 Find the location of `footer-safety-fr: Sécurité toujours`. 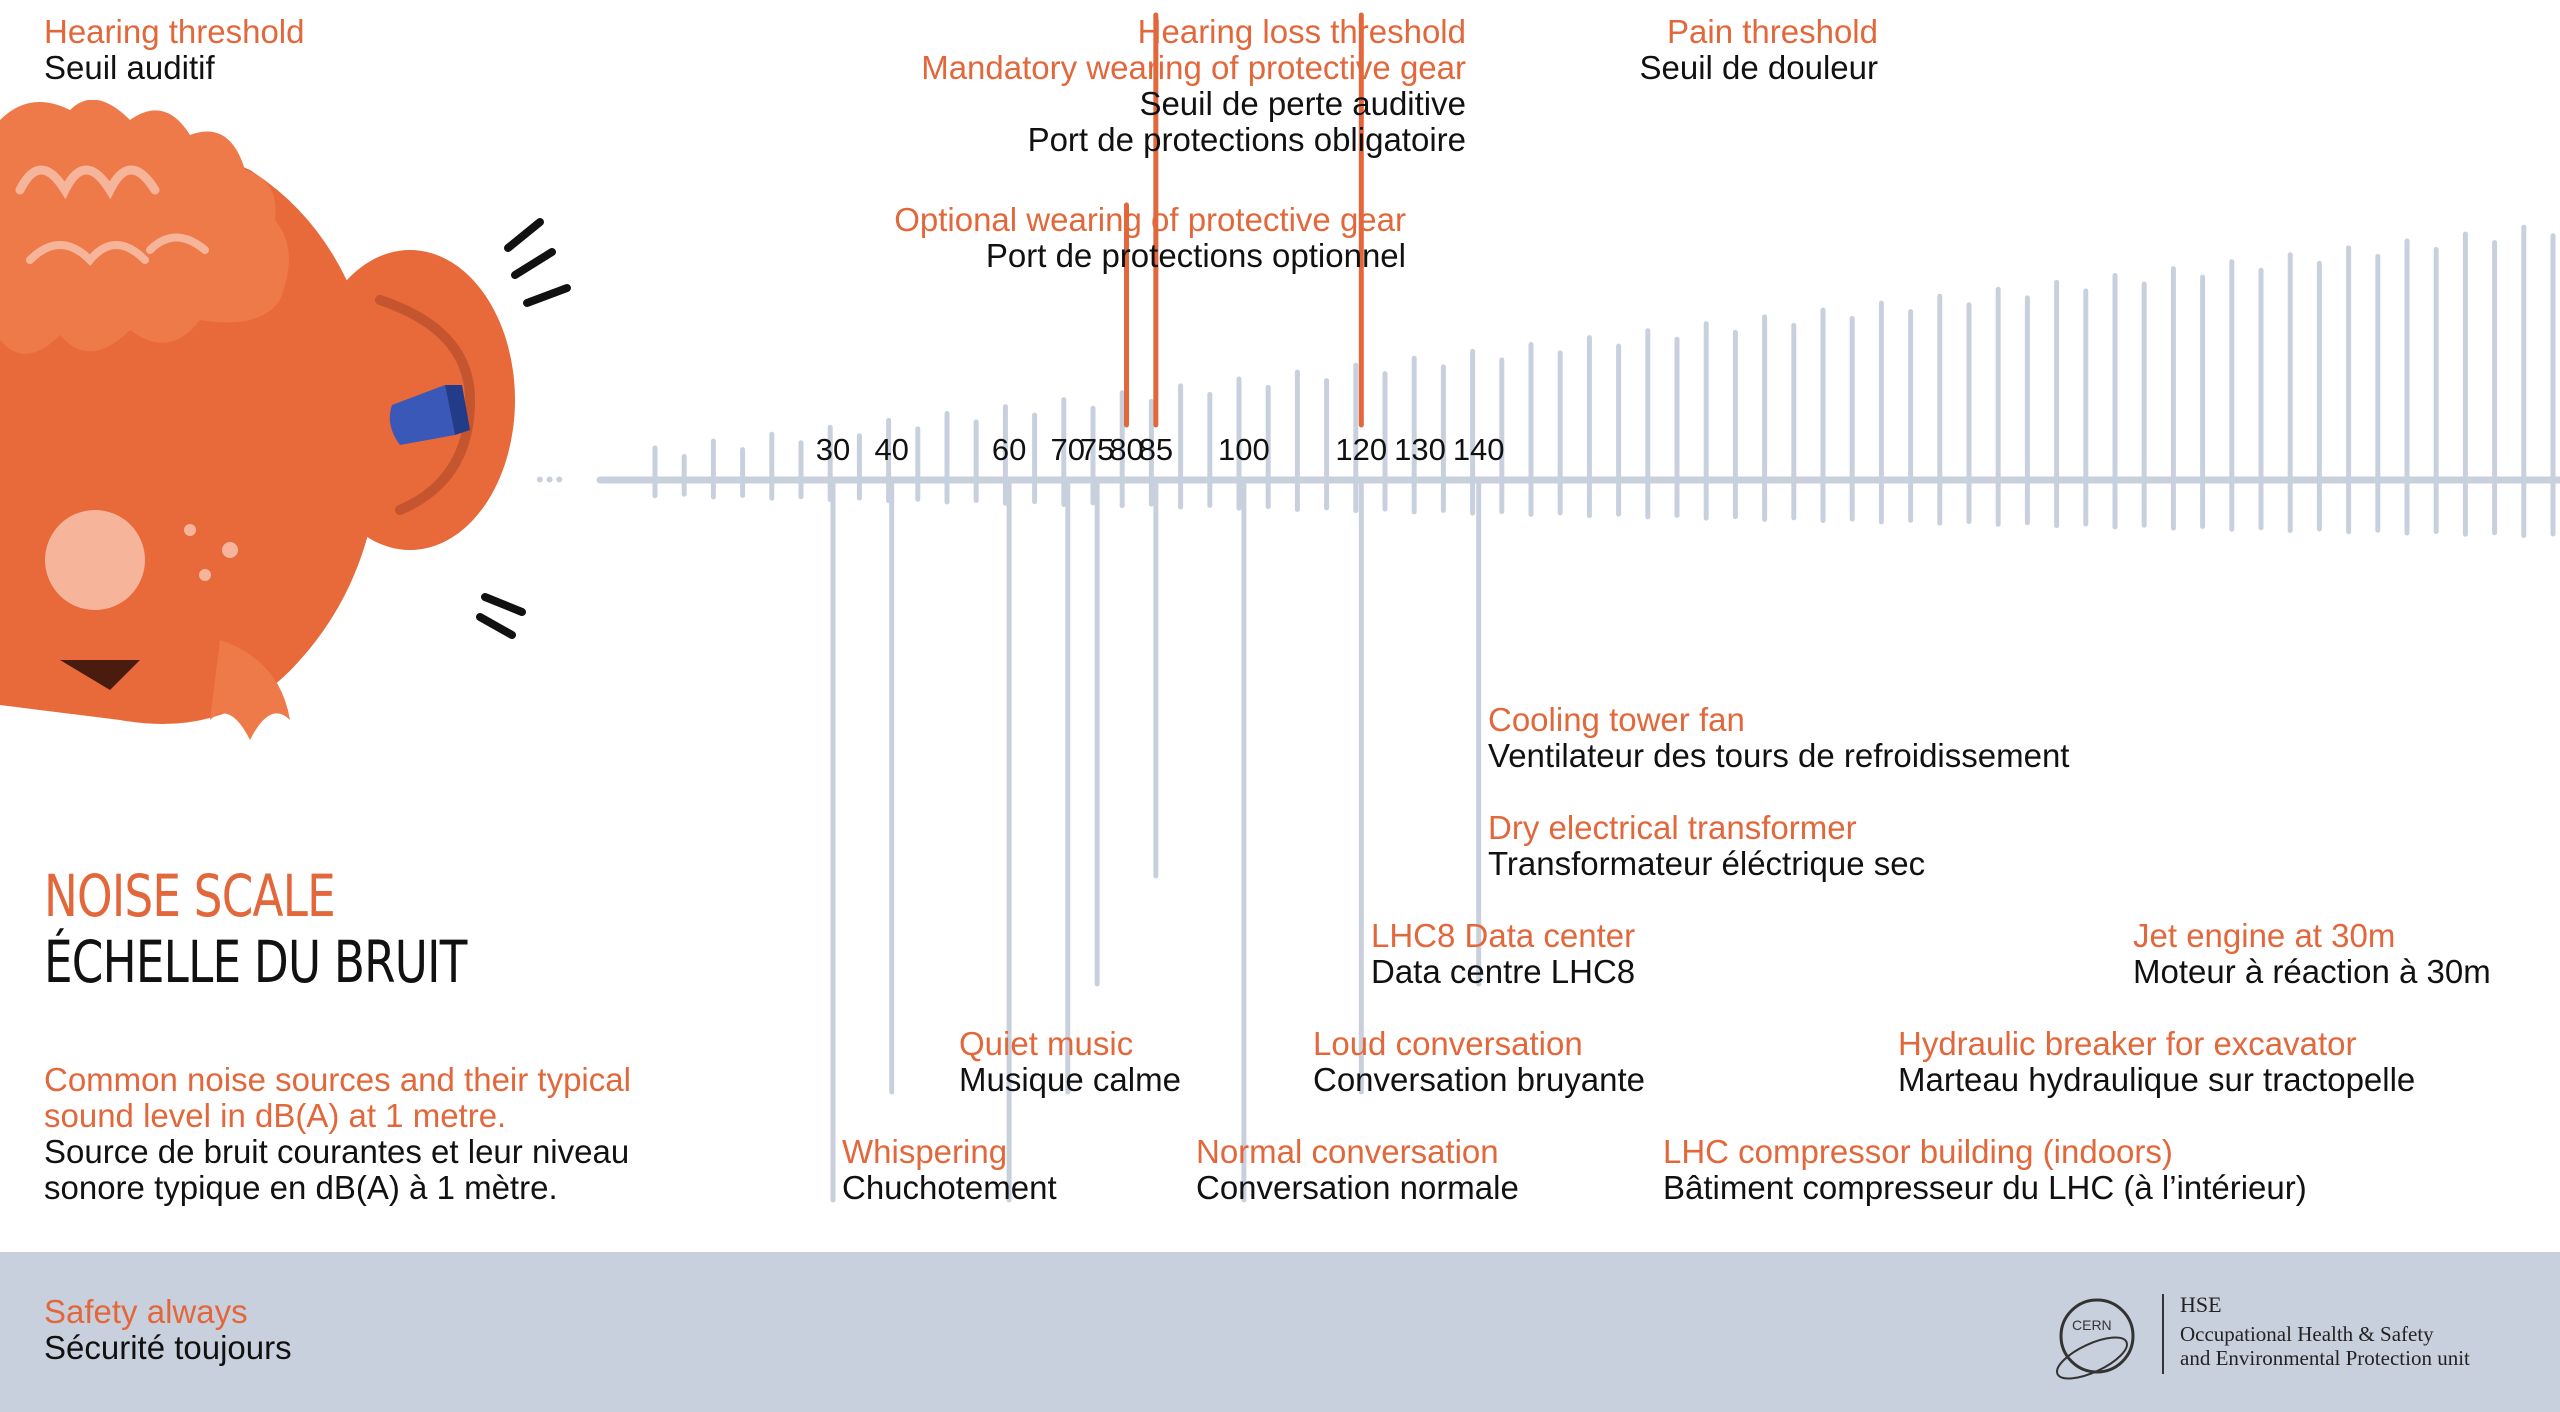

footer-safety-fr: Sécurité toujours is located at coordinates (168, 1347).